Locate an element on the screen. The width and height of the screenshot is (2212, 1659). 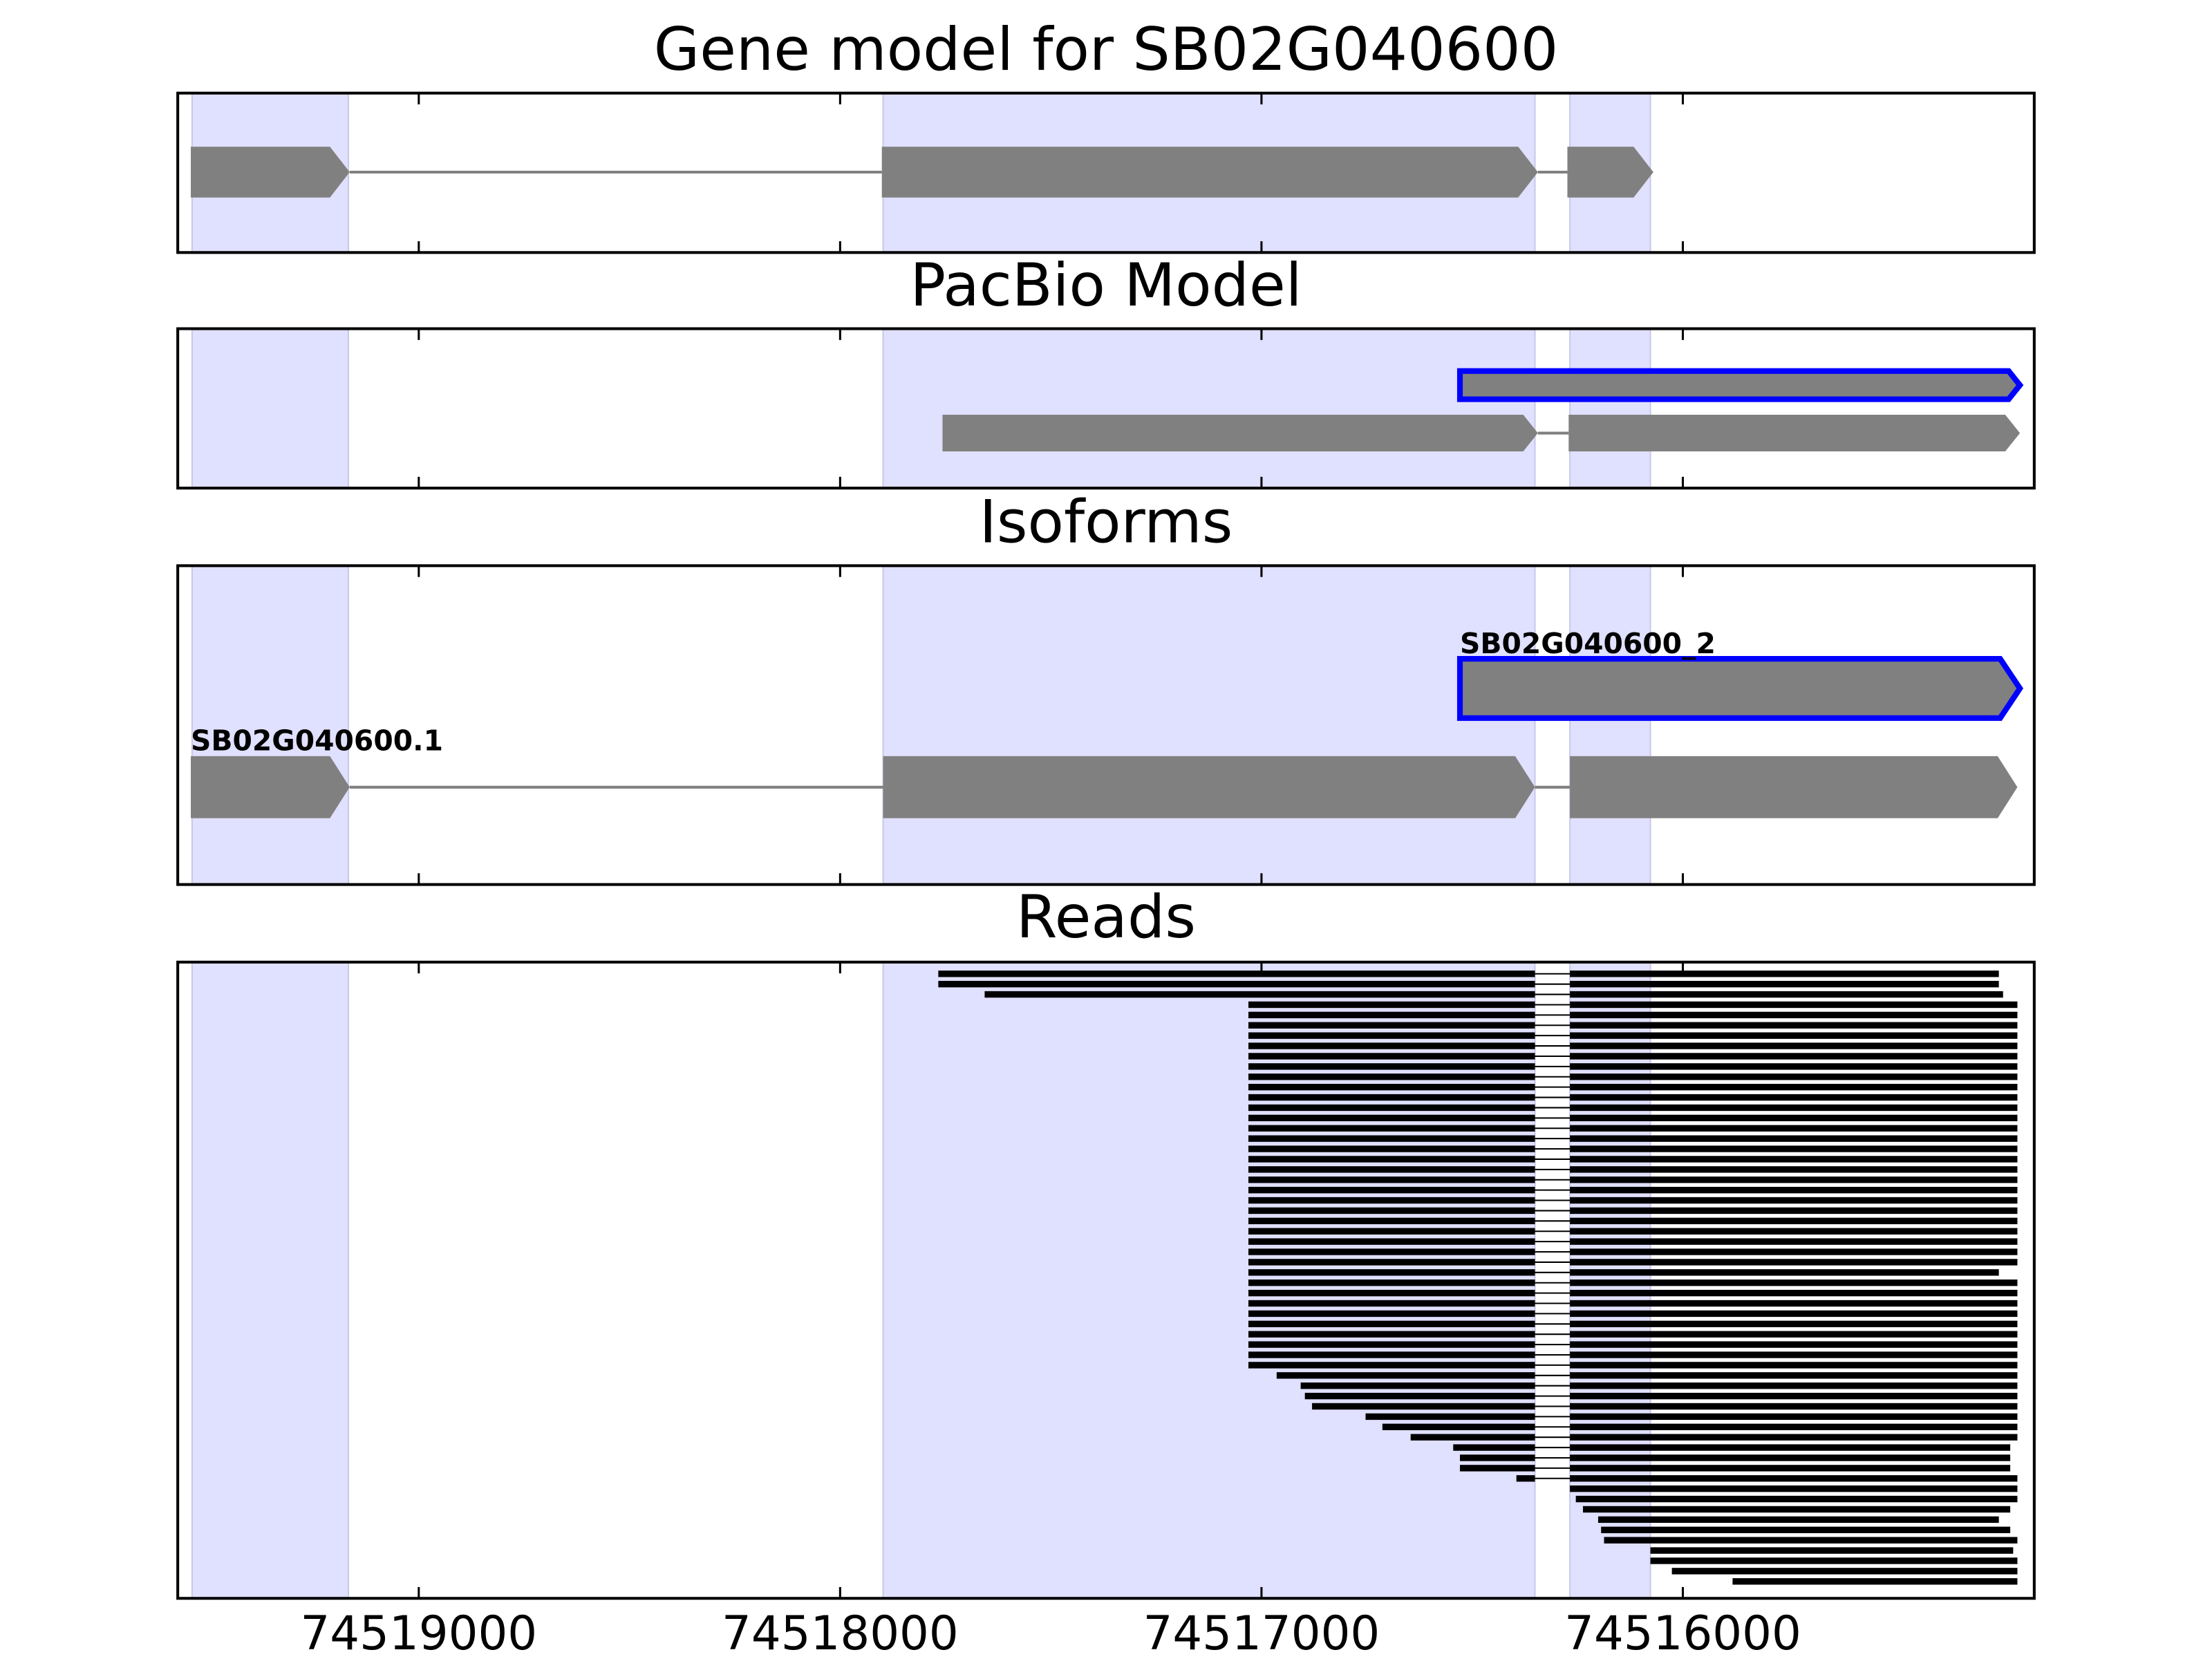
x-tick-label: 74519000 is located at coordinates (419, 1633).